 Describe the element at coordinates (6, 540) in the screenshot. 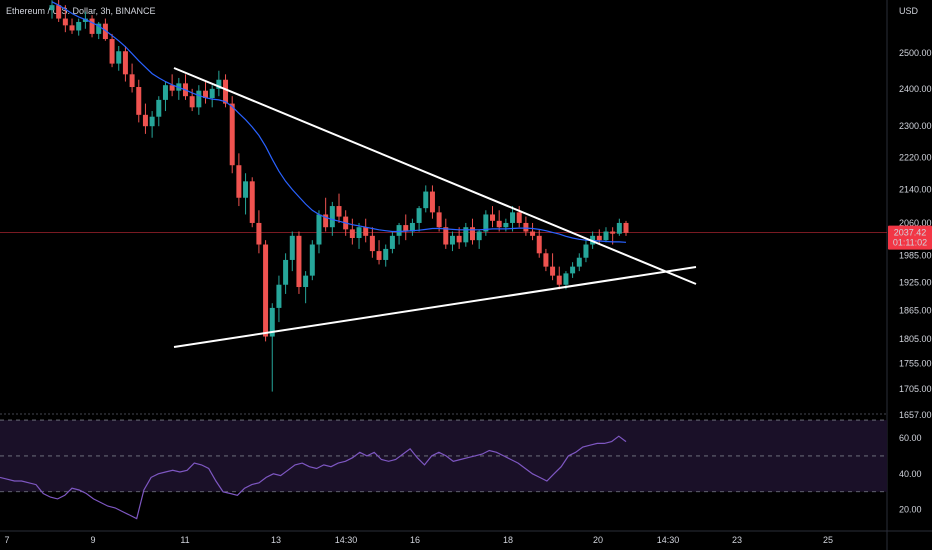

I see `time-tick-label: 7` at that location.